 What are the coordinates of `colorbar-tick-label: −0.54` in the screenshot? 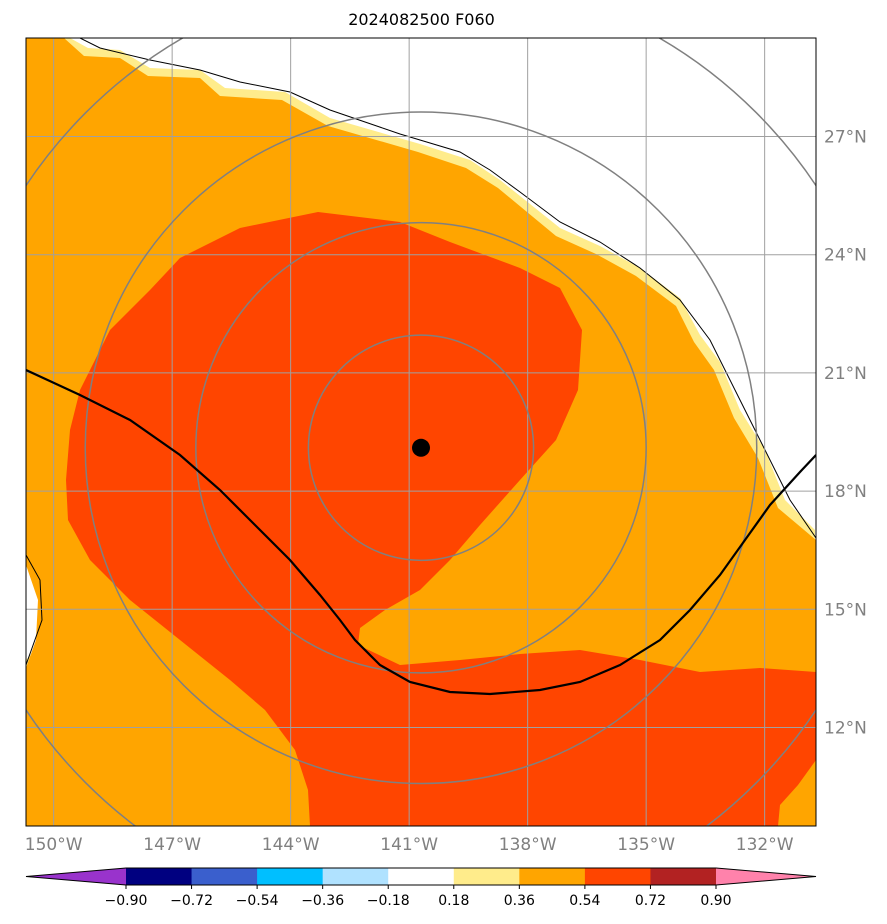 It's located at (257, 901).